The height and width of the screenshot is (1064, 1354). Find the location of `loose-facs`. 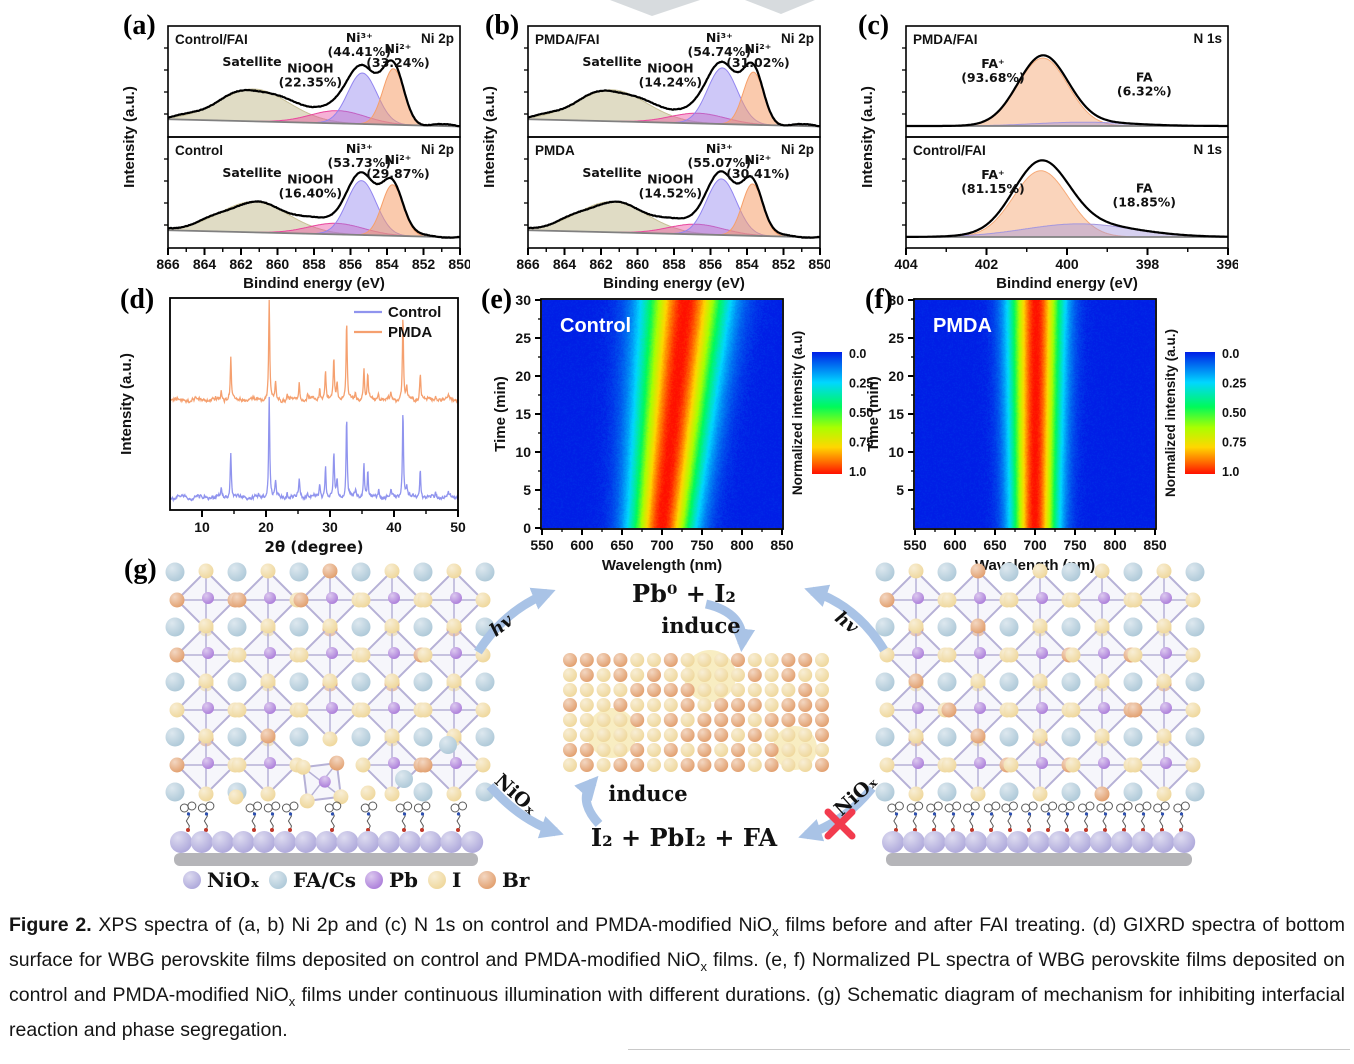

loose-facs is located at coordinates (404, 779).